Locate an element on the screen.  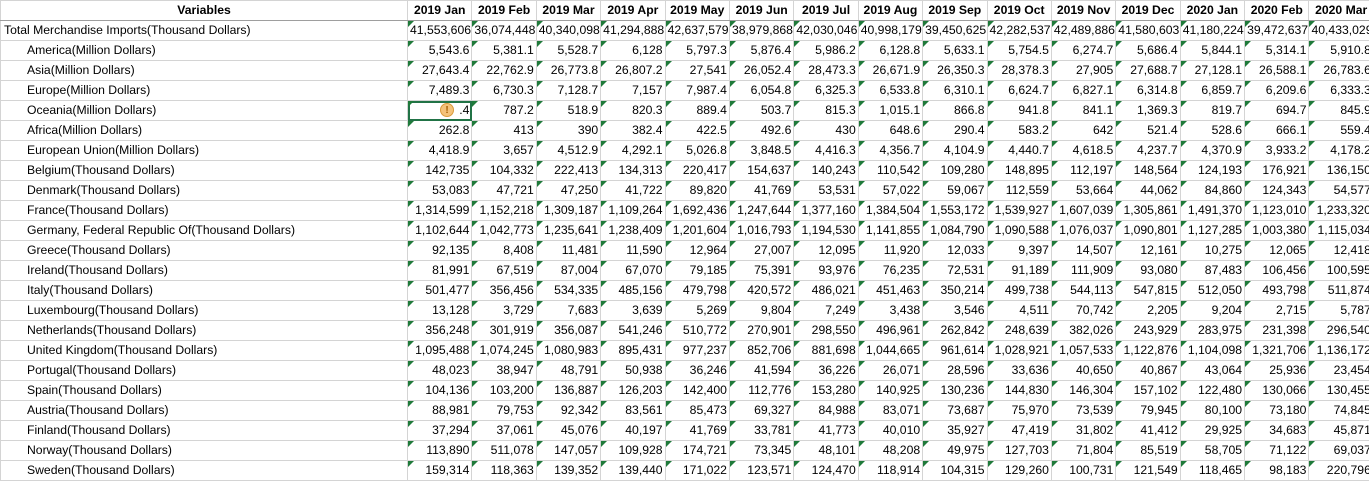
data-cell: 8,408 is located at coordinates (504, 250).